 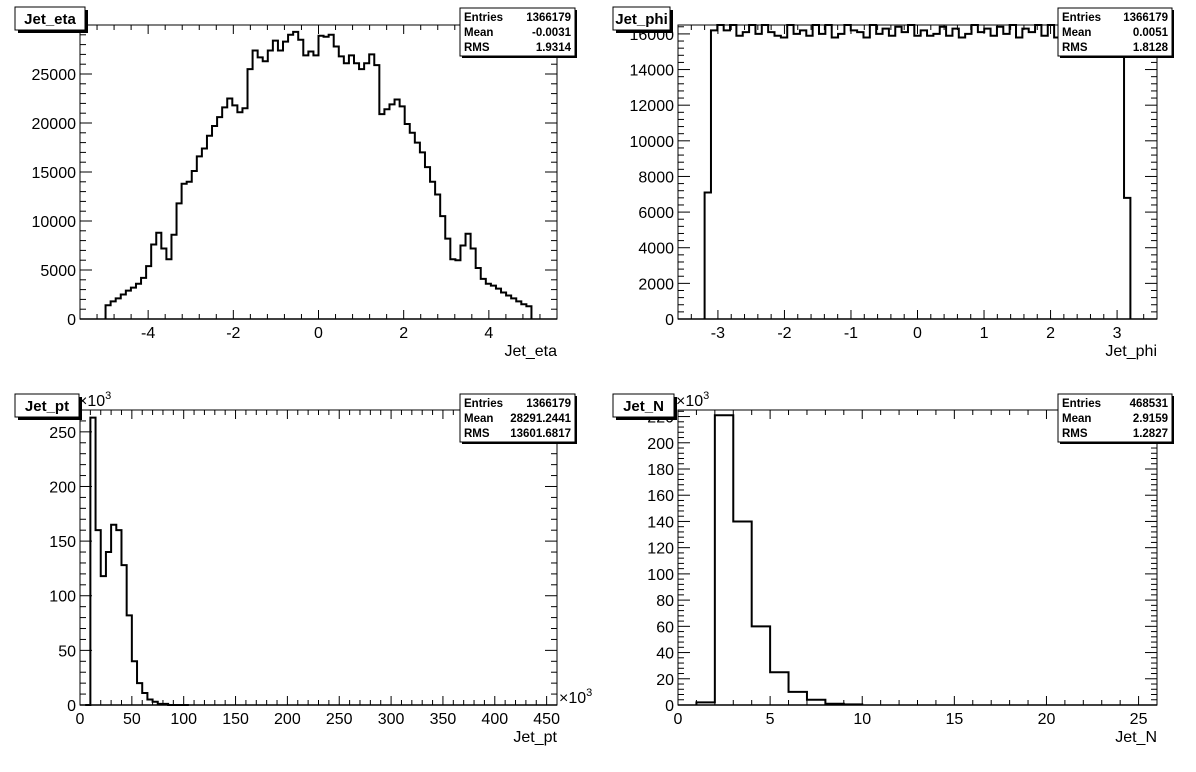 What do you see at coordinates (391, 719) in the screenshot?
I see `x-tick-label: 300` at bounding box center [391, 719].